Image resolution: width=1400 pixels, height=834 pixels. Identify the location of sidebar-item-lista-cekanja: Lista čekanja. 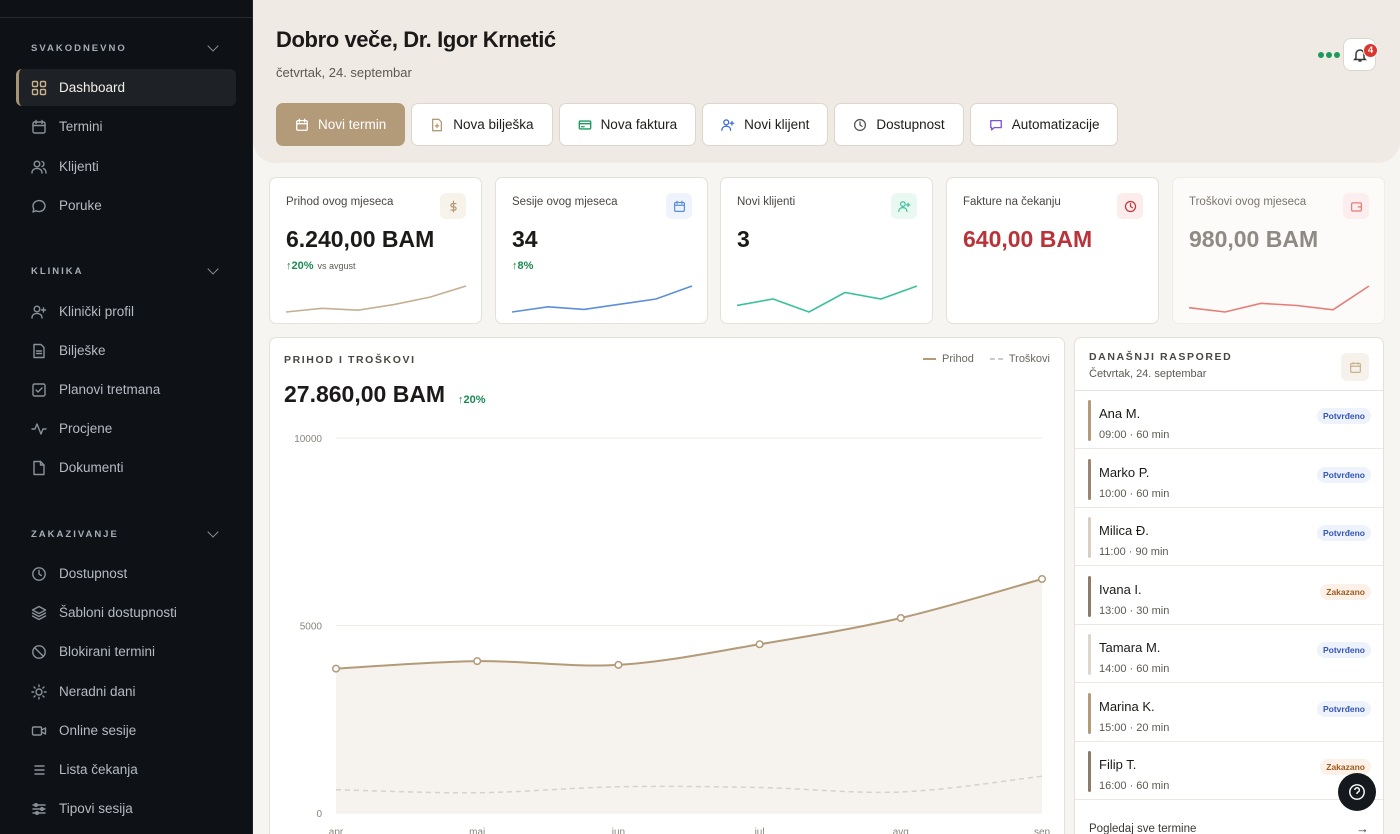
(126, 769).